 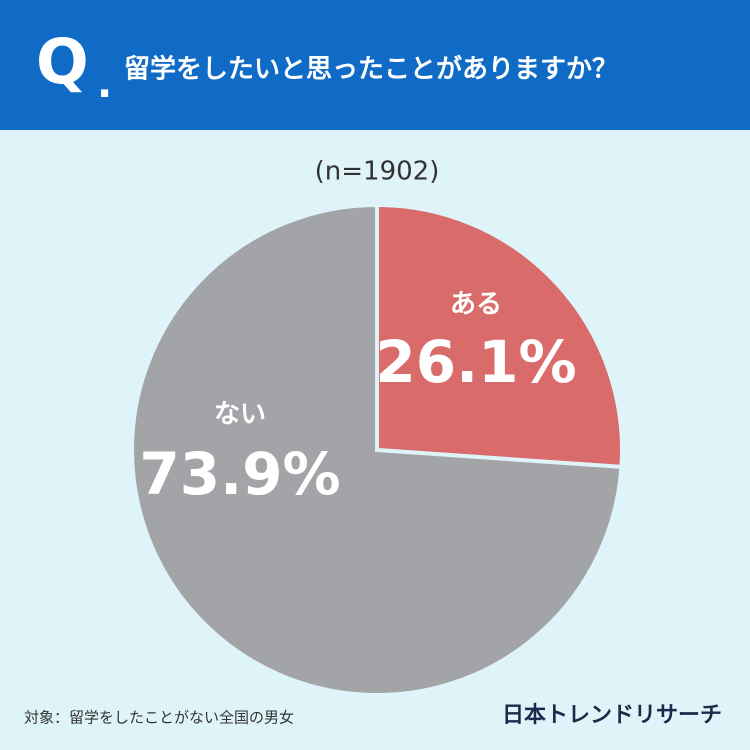 What do you see at coordinates (612, 715) in the screenshot?
I see `brand: 日本トレンドリサーチ` at bounding box center [612, 715].